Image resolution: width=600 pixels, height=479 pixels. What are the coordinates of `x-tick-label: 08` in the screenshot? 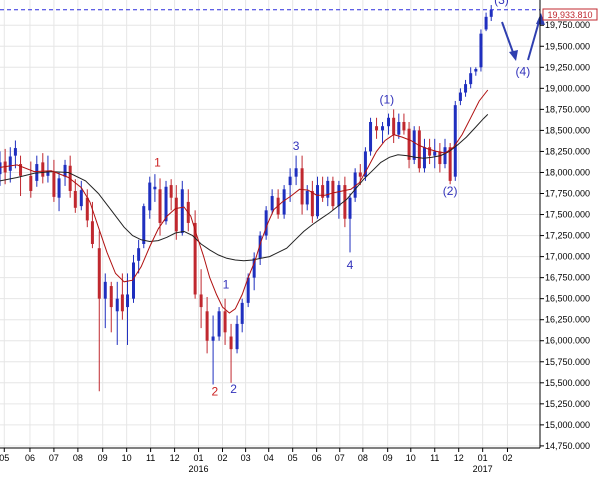 It's located at (363, 458).